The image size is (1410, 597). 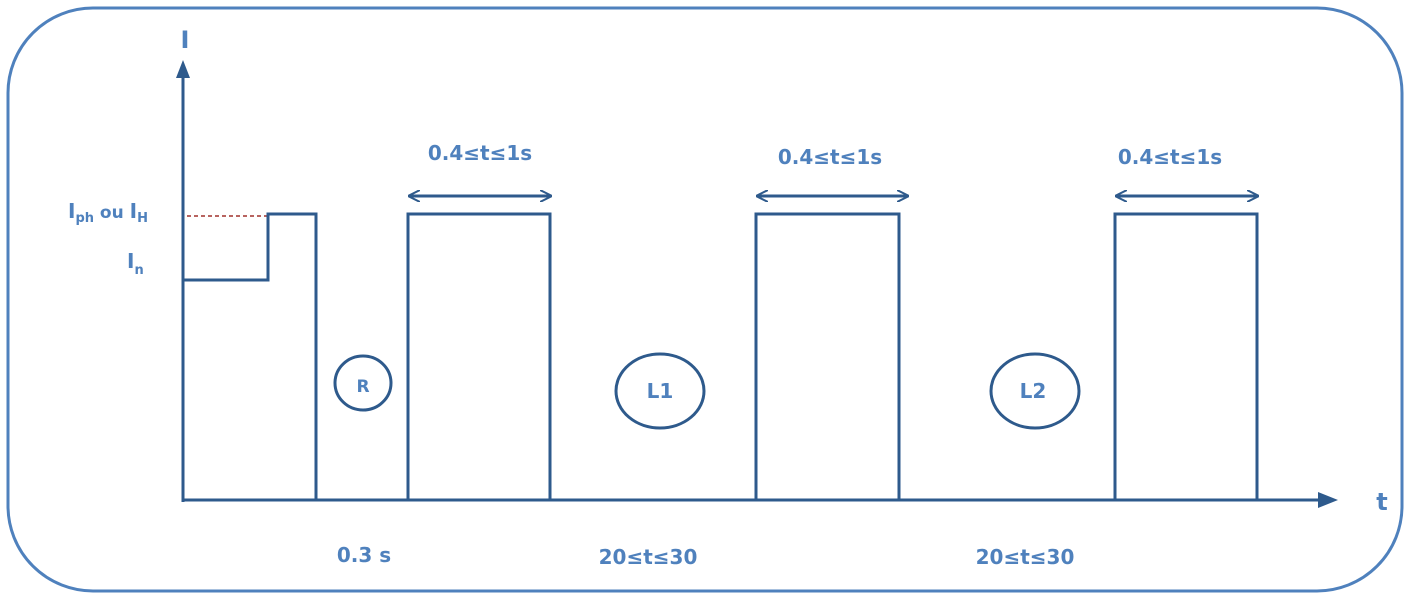 I want to click on high-level-label: Iph ou IH, so click(x=108, y=212).